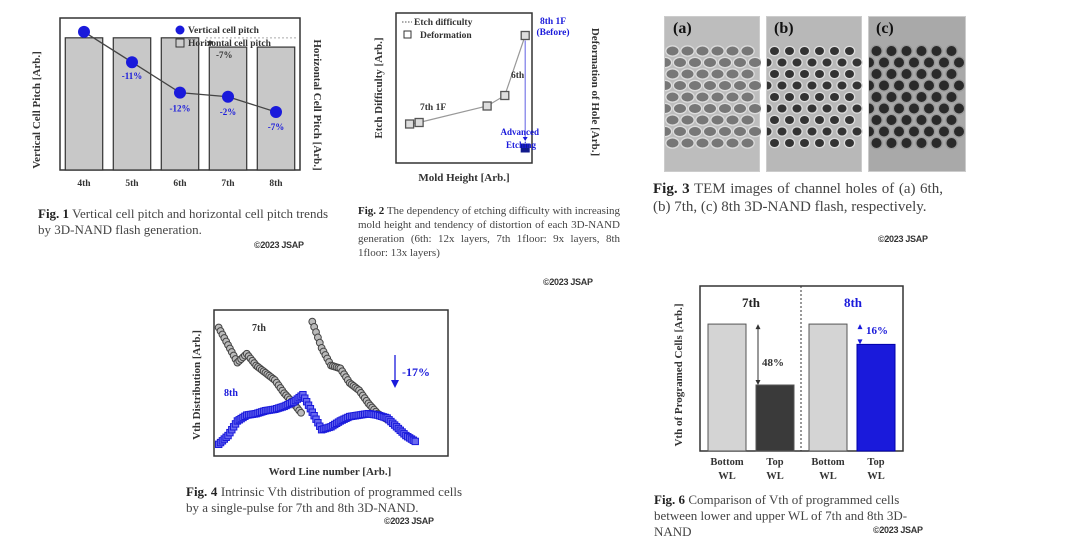  What do you see at coordinates (371, 211) in the screenshot?
I see `fig2-caption-label: Fig. 2` at bounding box center [371, 211].